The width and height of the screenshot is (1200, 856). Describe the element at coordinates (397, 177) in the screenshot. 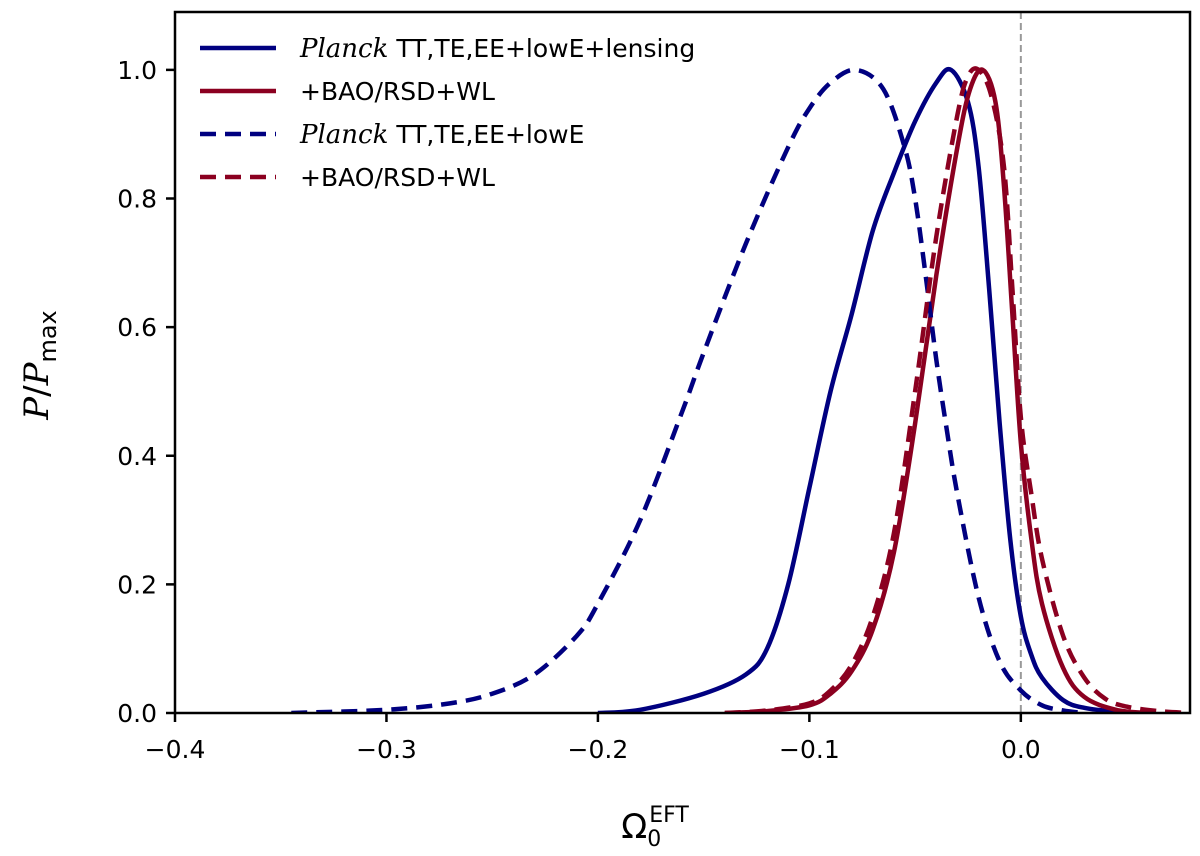

I see `legend-label-3: +BAO/RSD+WL` at that location.